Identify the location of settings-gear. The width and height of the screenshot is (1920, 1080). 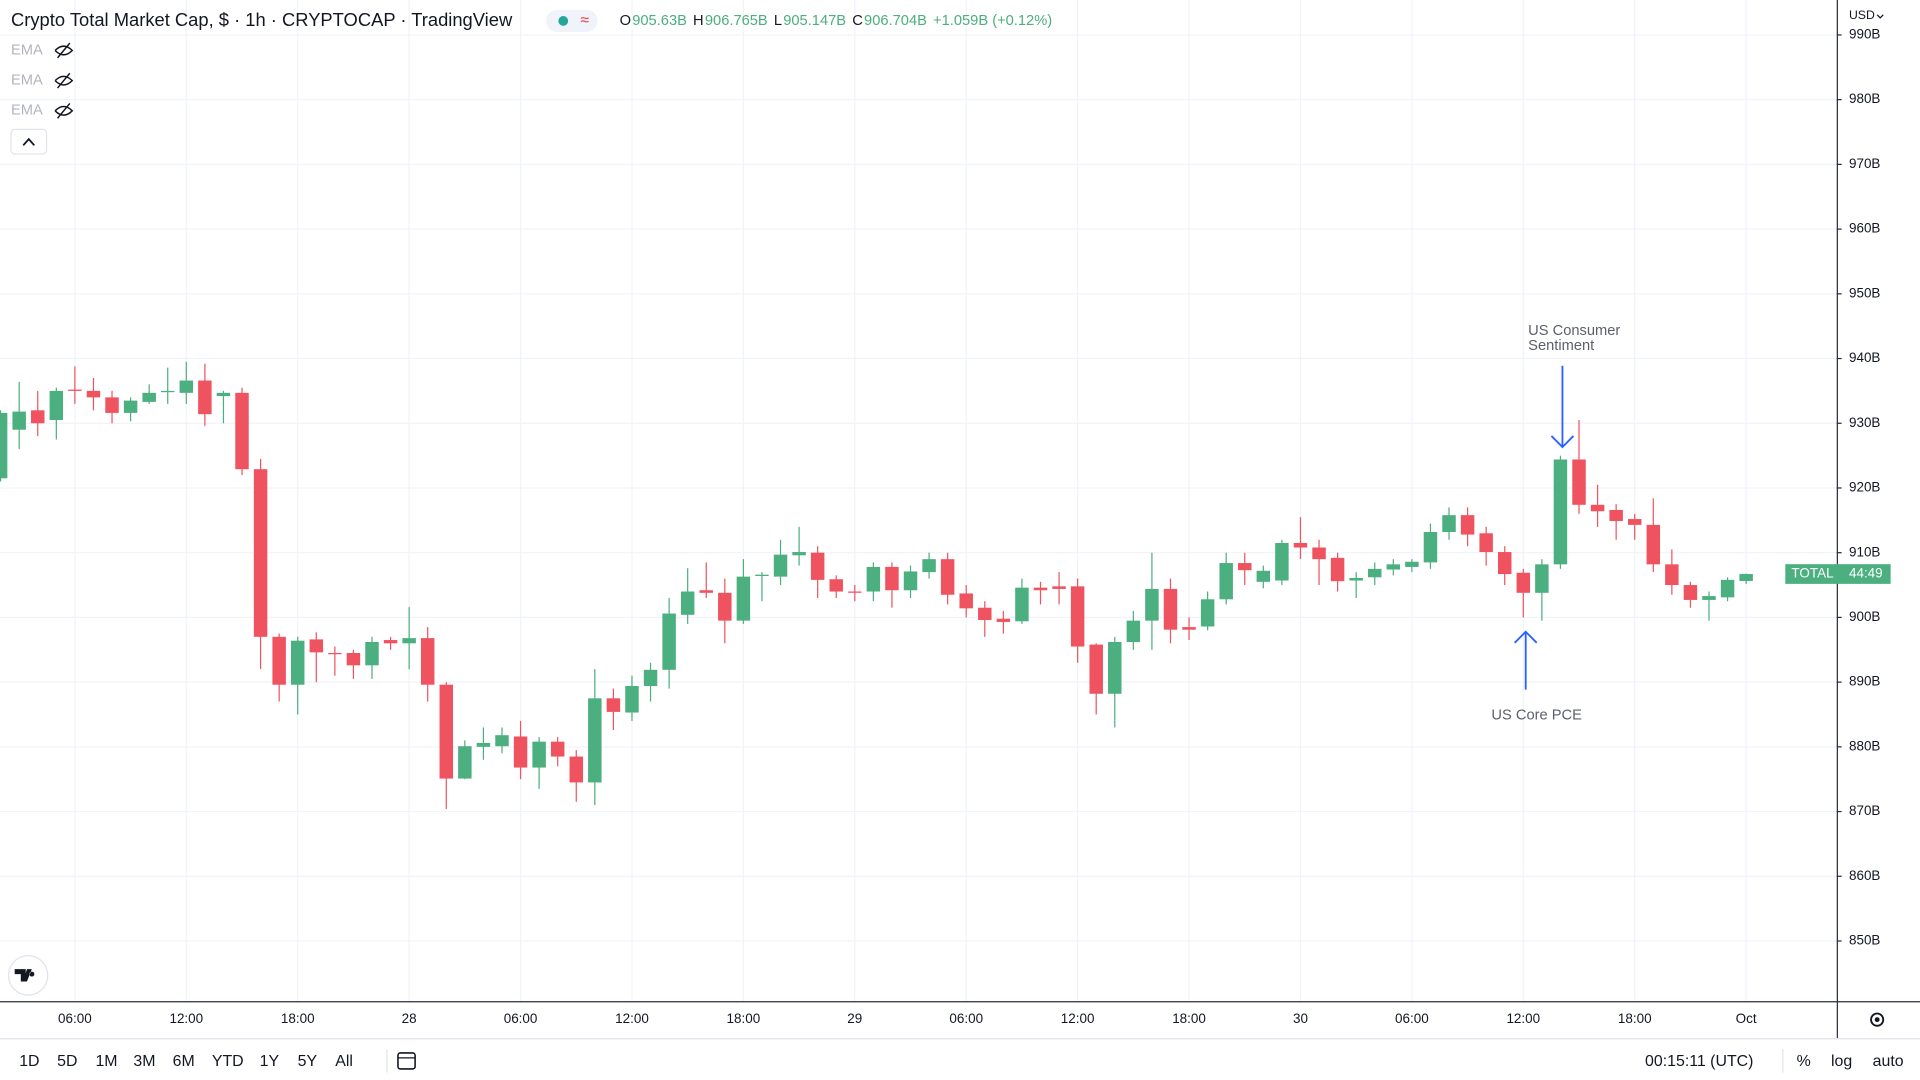
(1877, 1019).